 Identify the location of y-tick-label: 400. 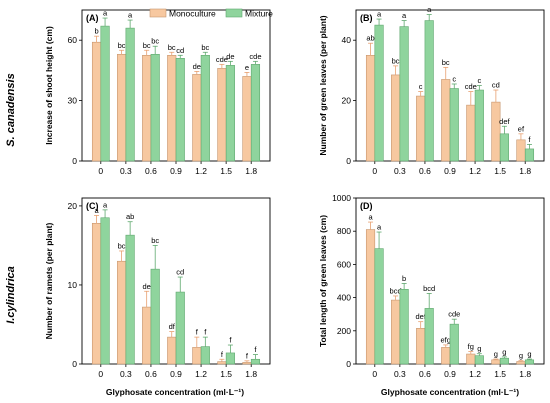
(344, 298).